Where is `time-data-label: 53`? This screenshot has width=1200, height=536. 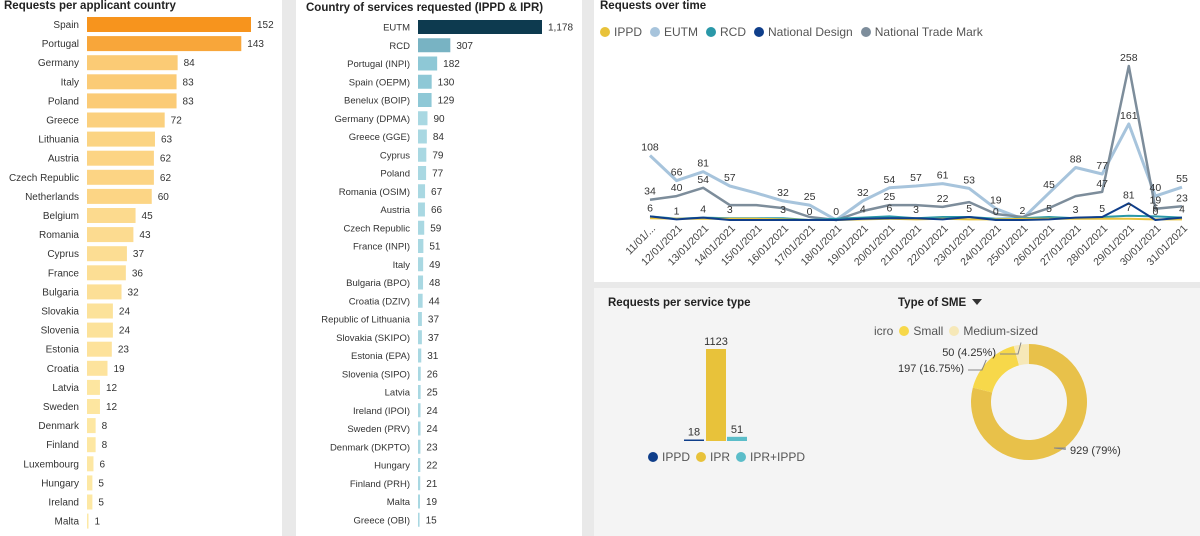
time-data-label: 53 is located at coordinates (969, 180).